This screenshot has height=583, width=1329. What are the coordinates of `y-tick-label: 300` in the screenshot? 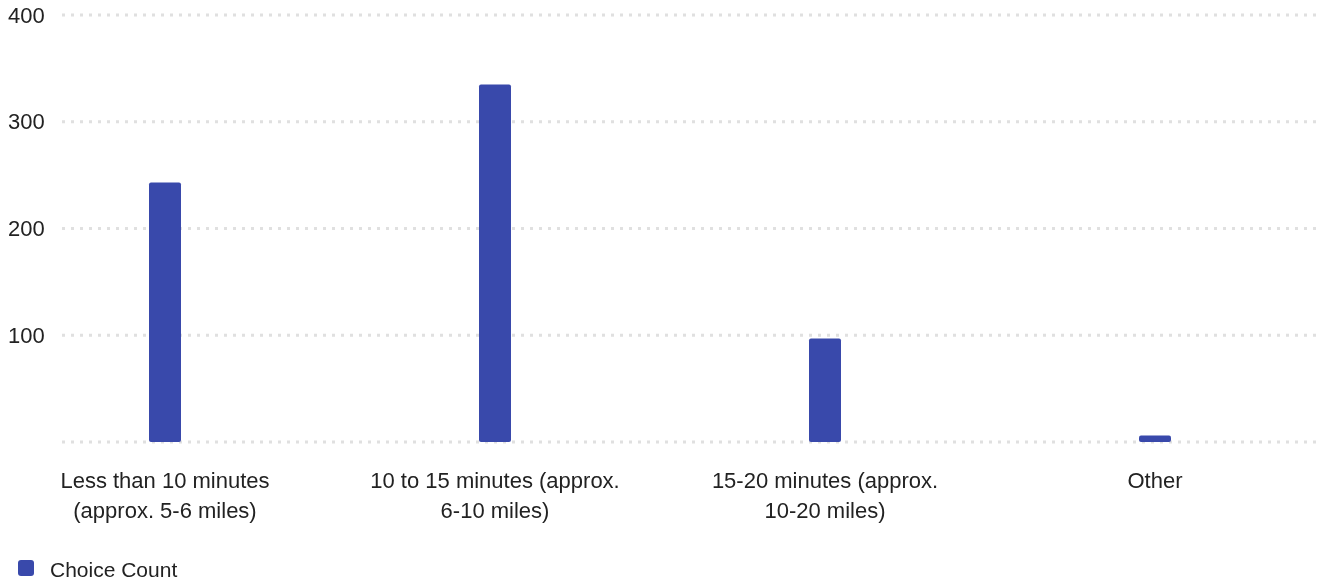 It's located at (26, 122).